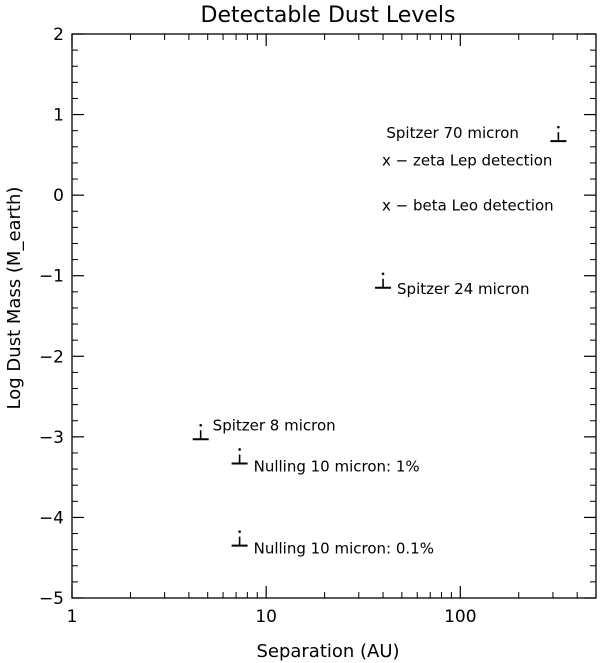 The width and height of the screenshot is (600, 663). What do you see at coordinates (51, 438) in the screenshot?
I see `y-tick-label: −3` at bounding box center [51, 438].